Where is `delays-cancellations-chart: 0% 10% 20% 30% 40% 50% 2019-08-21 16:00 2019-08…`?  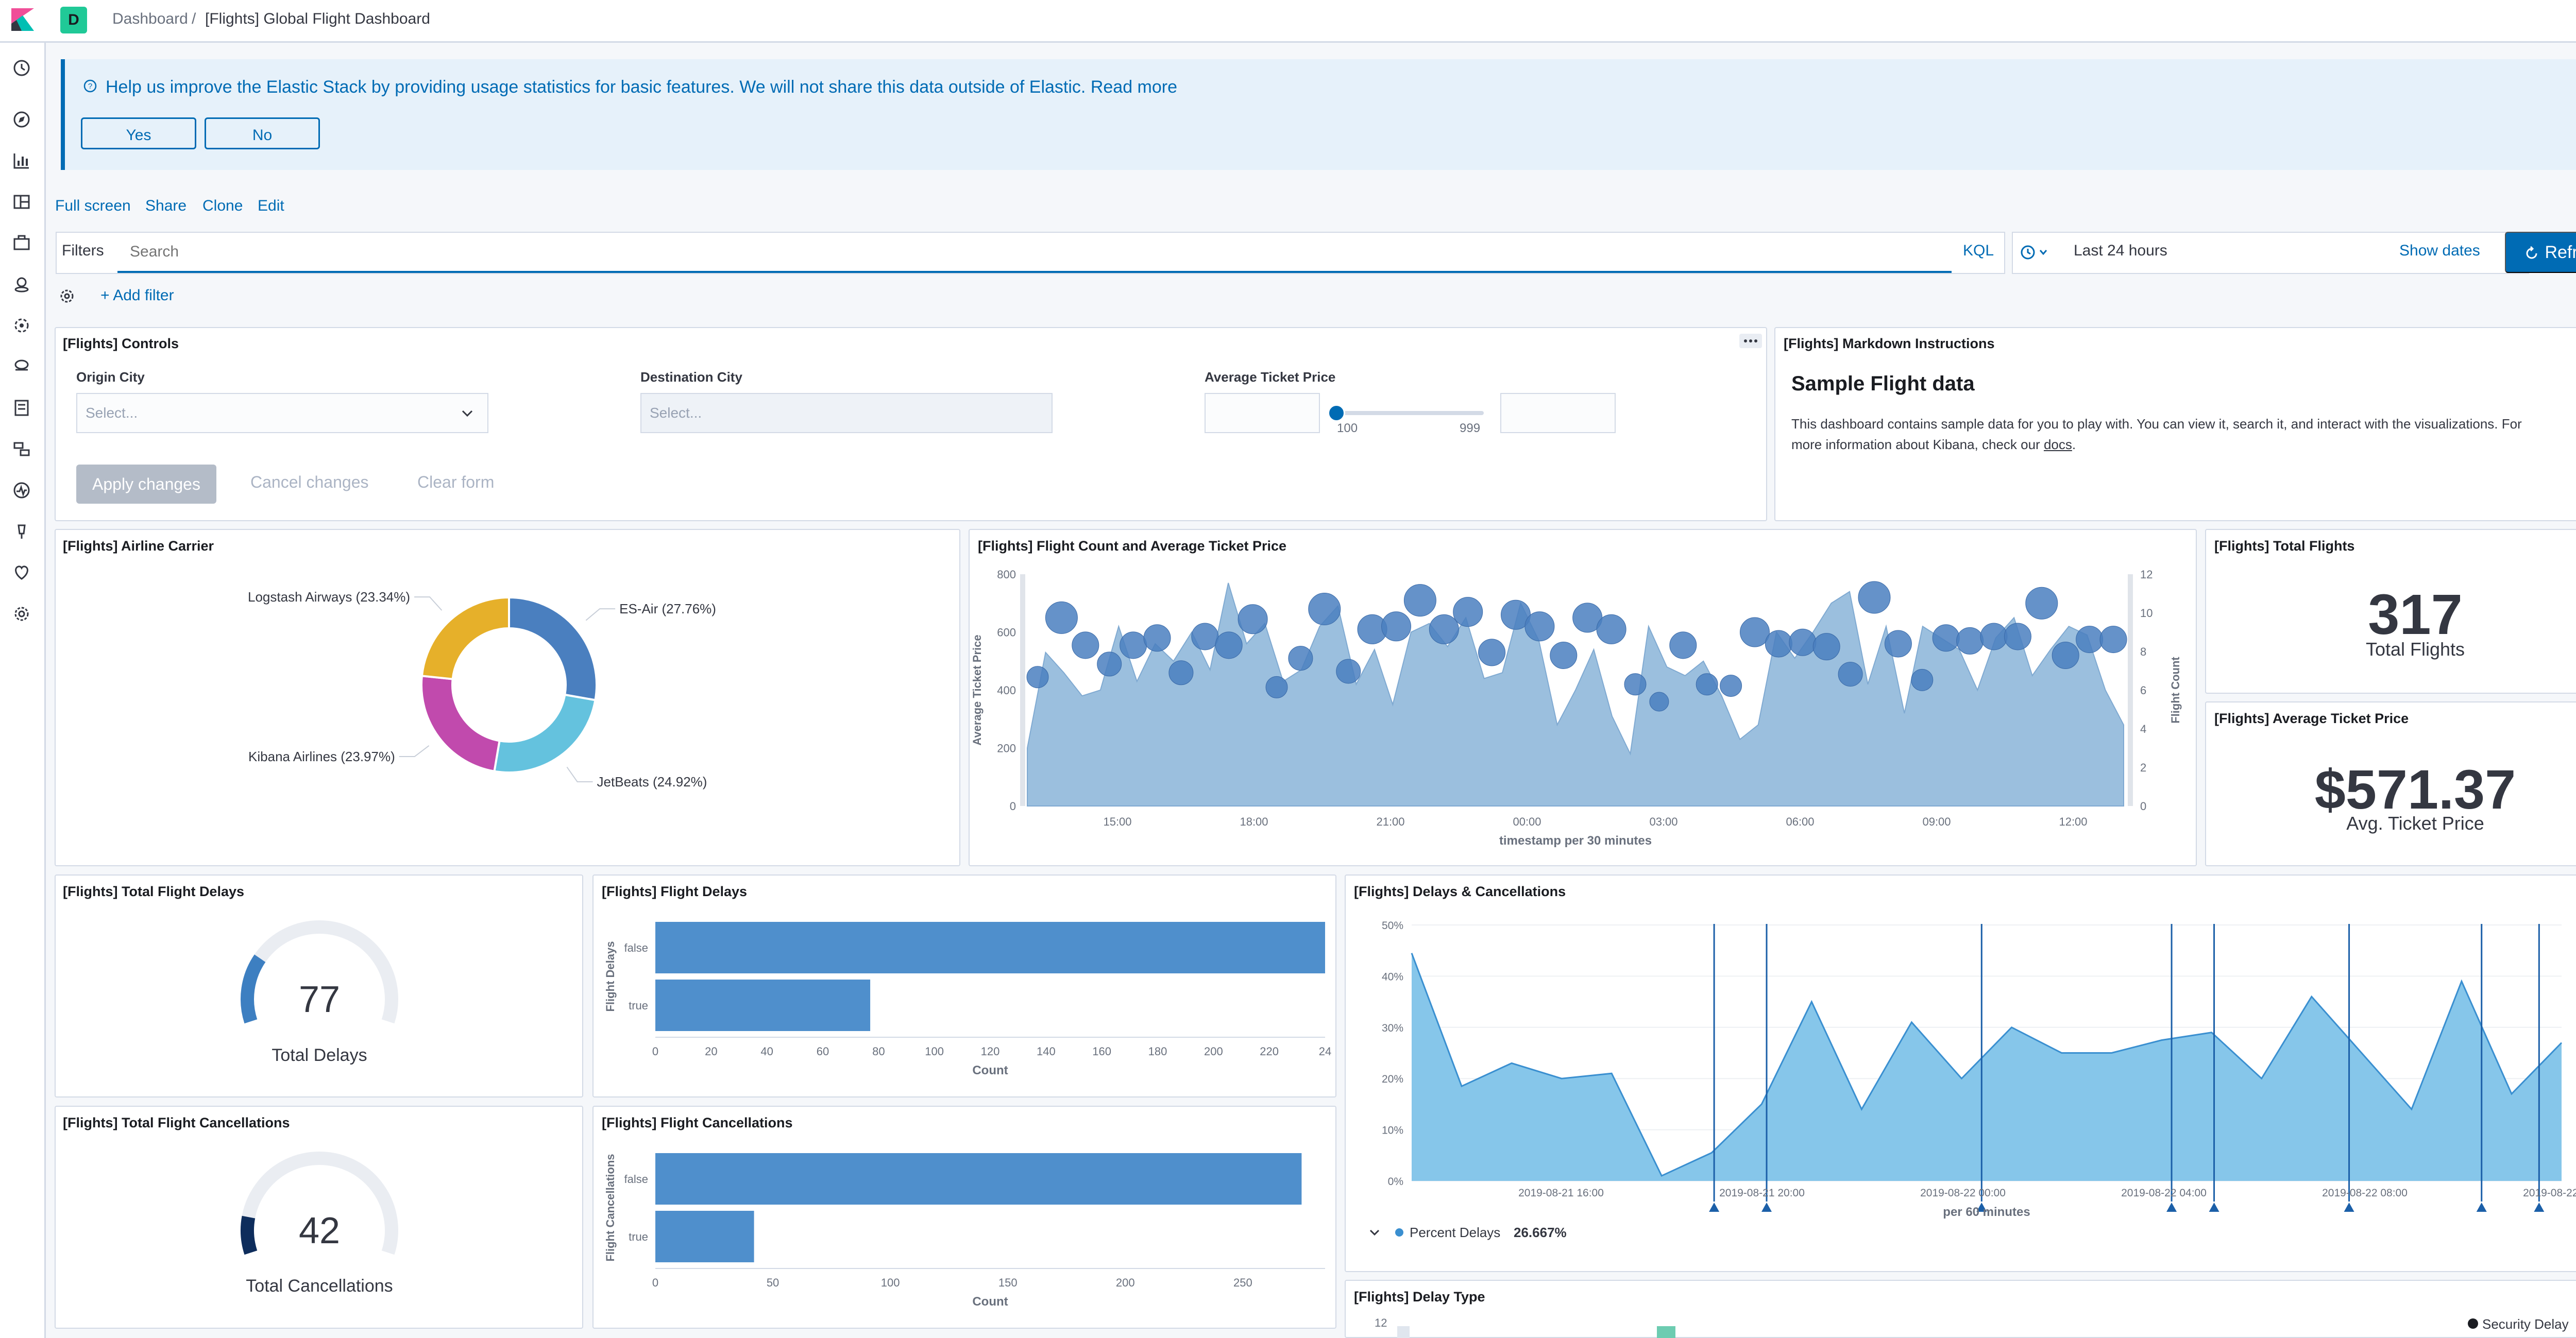 delays-cancellations-chart: 0% 10% 20% 30% 40% 50% 2019-08-21 16:00 2019-08… is located at coordinates (1972, 1080).